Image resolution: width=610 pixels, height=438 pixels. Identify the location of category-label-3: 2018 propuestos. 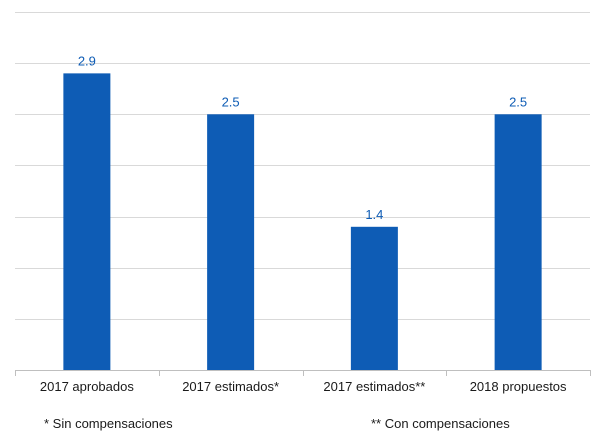
(518, 386).